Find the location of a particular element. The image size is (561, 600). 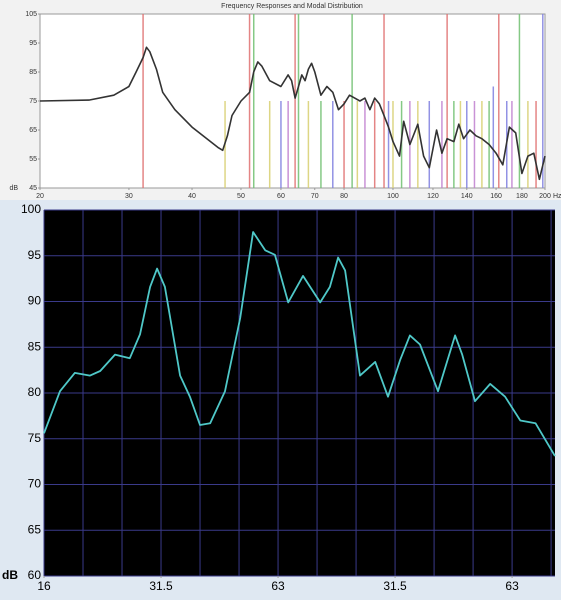

x-tick-label: 50 is located at coordinates (241, 196).